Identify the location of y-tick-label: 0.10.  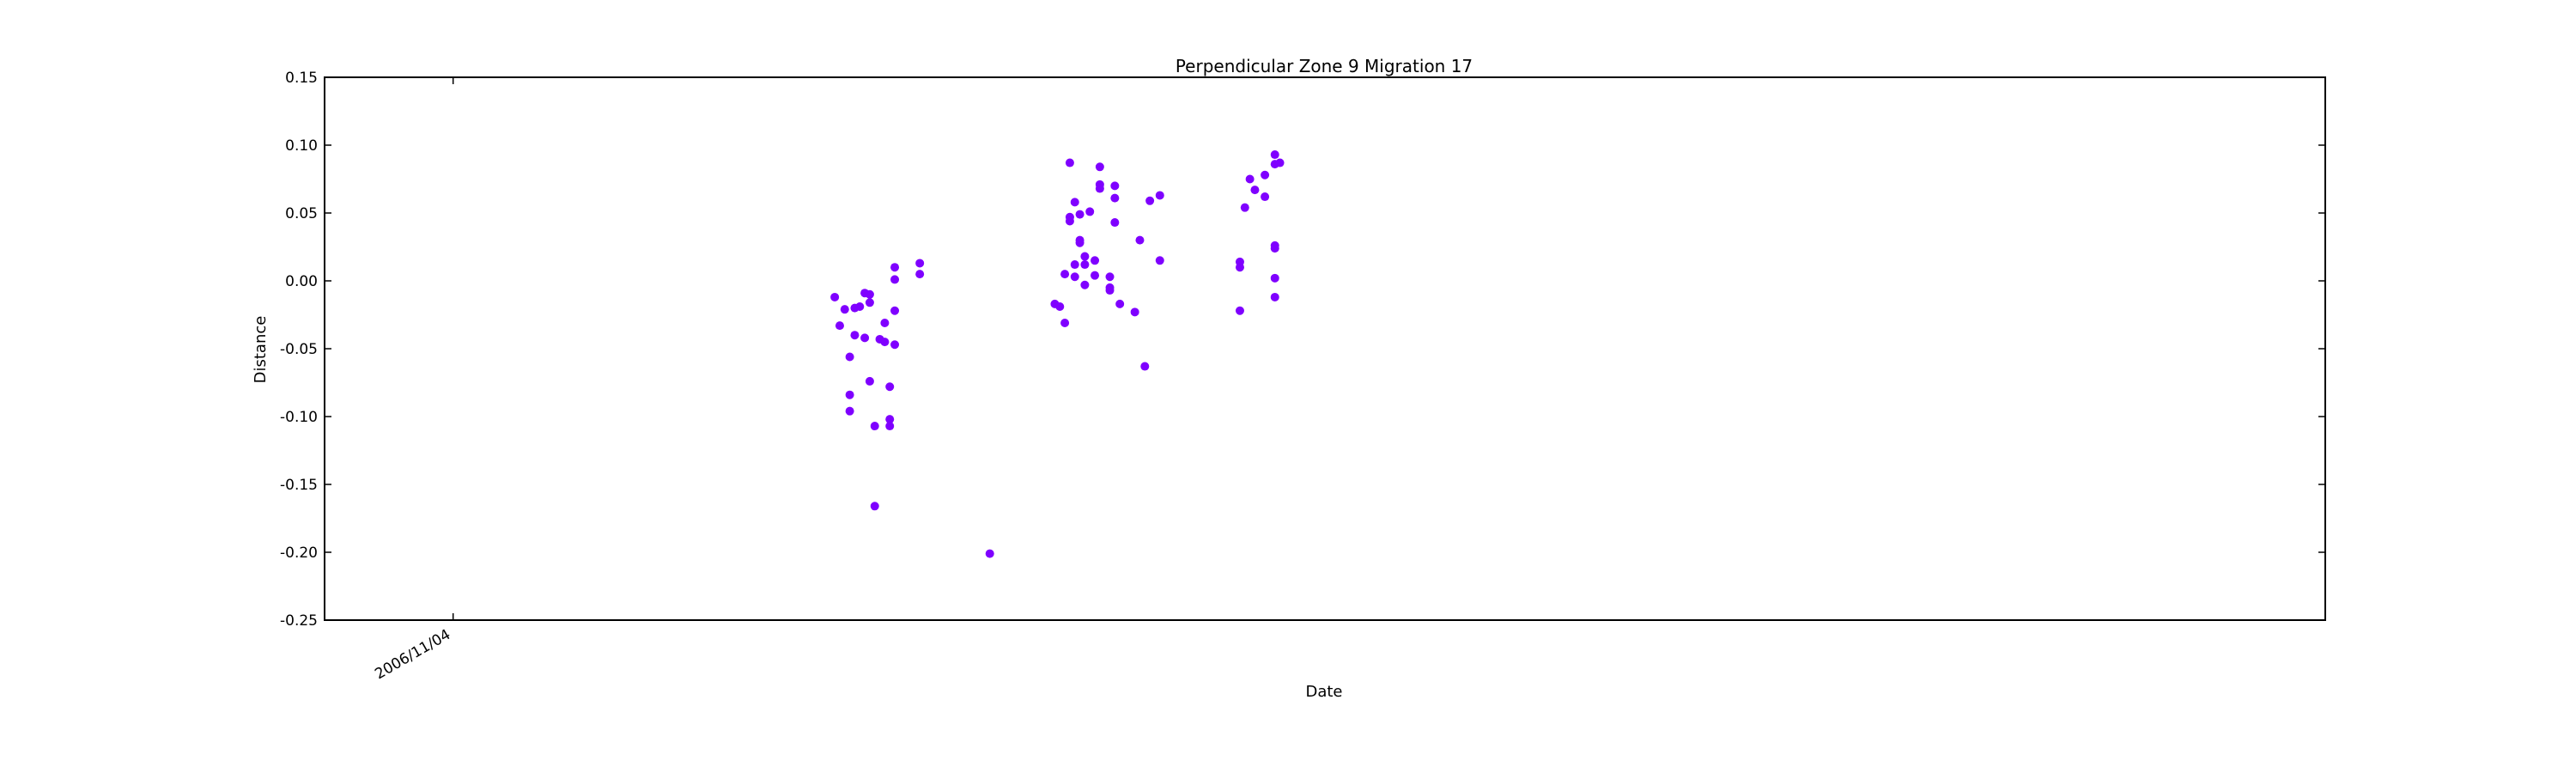
(301, 146).